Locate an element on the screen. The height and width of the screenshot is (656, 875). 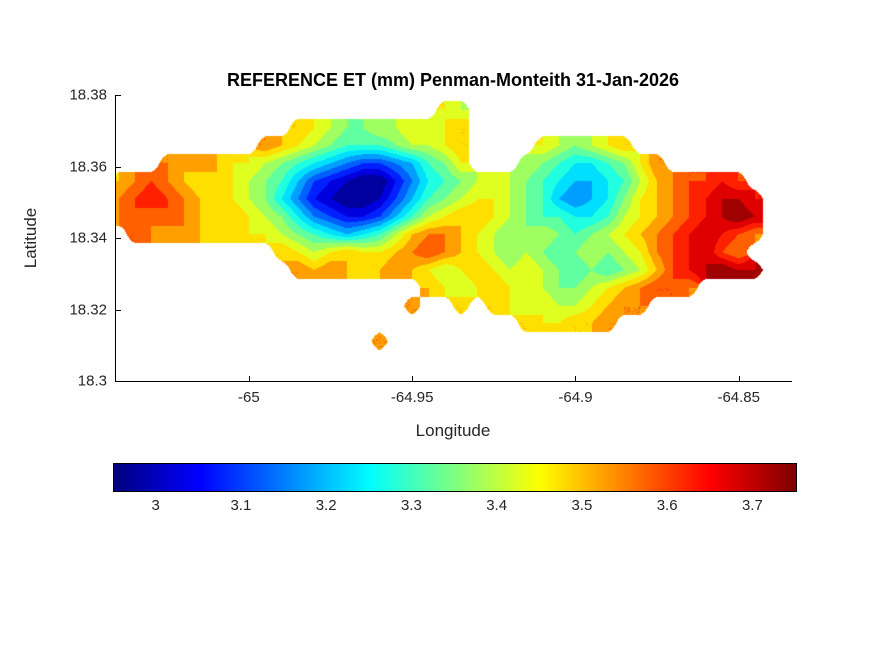
x-tick-label: -64.85 is located at coordinates (739, 397).